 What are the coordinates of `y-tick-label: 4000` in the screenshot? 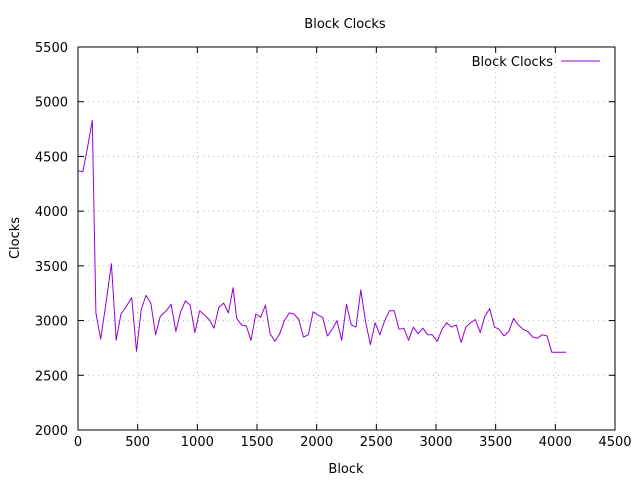 It's located at (51, 212).